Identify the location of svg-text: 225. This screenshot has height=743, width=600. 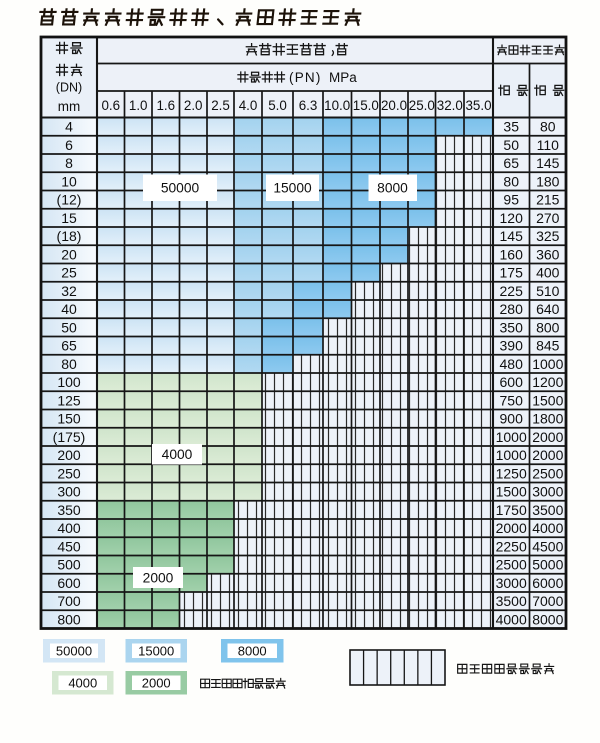
(512, 291).